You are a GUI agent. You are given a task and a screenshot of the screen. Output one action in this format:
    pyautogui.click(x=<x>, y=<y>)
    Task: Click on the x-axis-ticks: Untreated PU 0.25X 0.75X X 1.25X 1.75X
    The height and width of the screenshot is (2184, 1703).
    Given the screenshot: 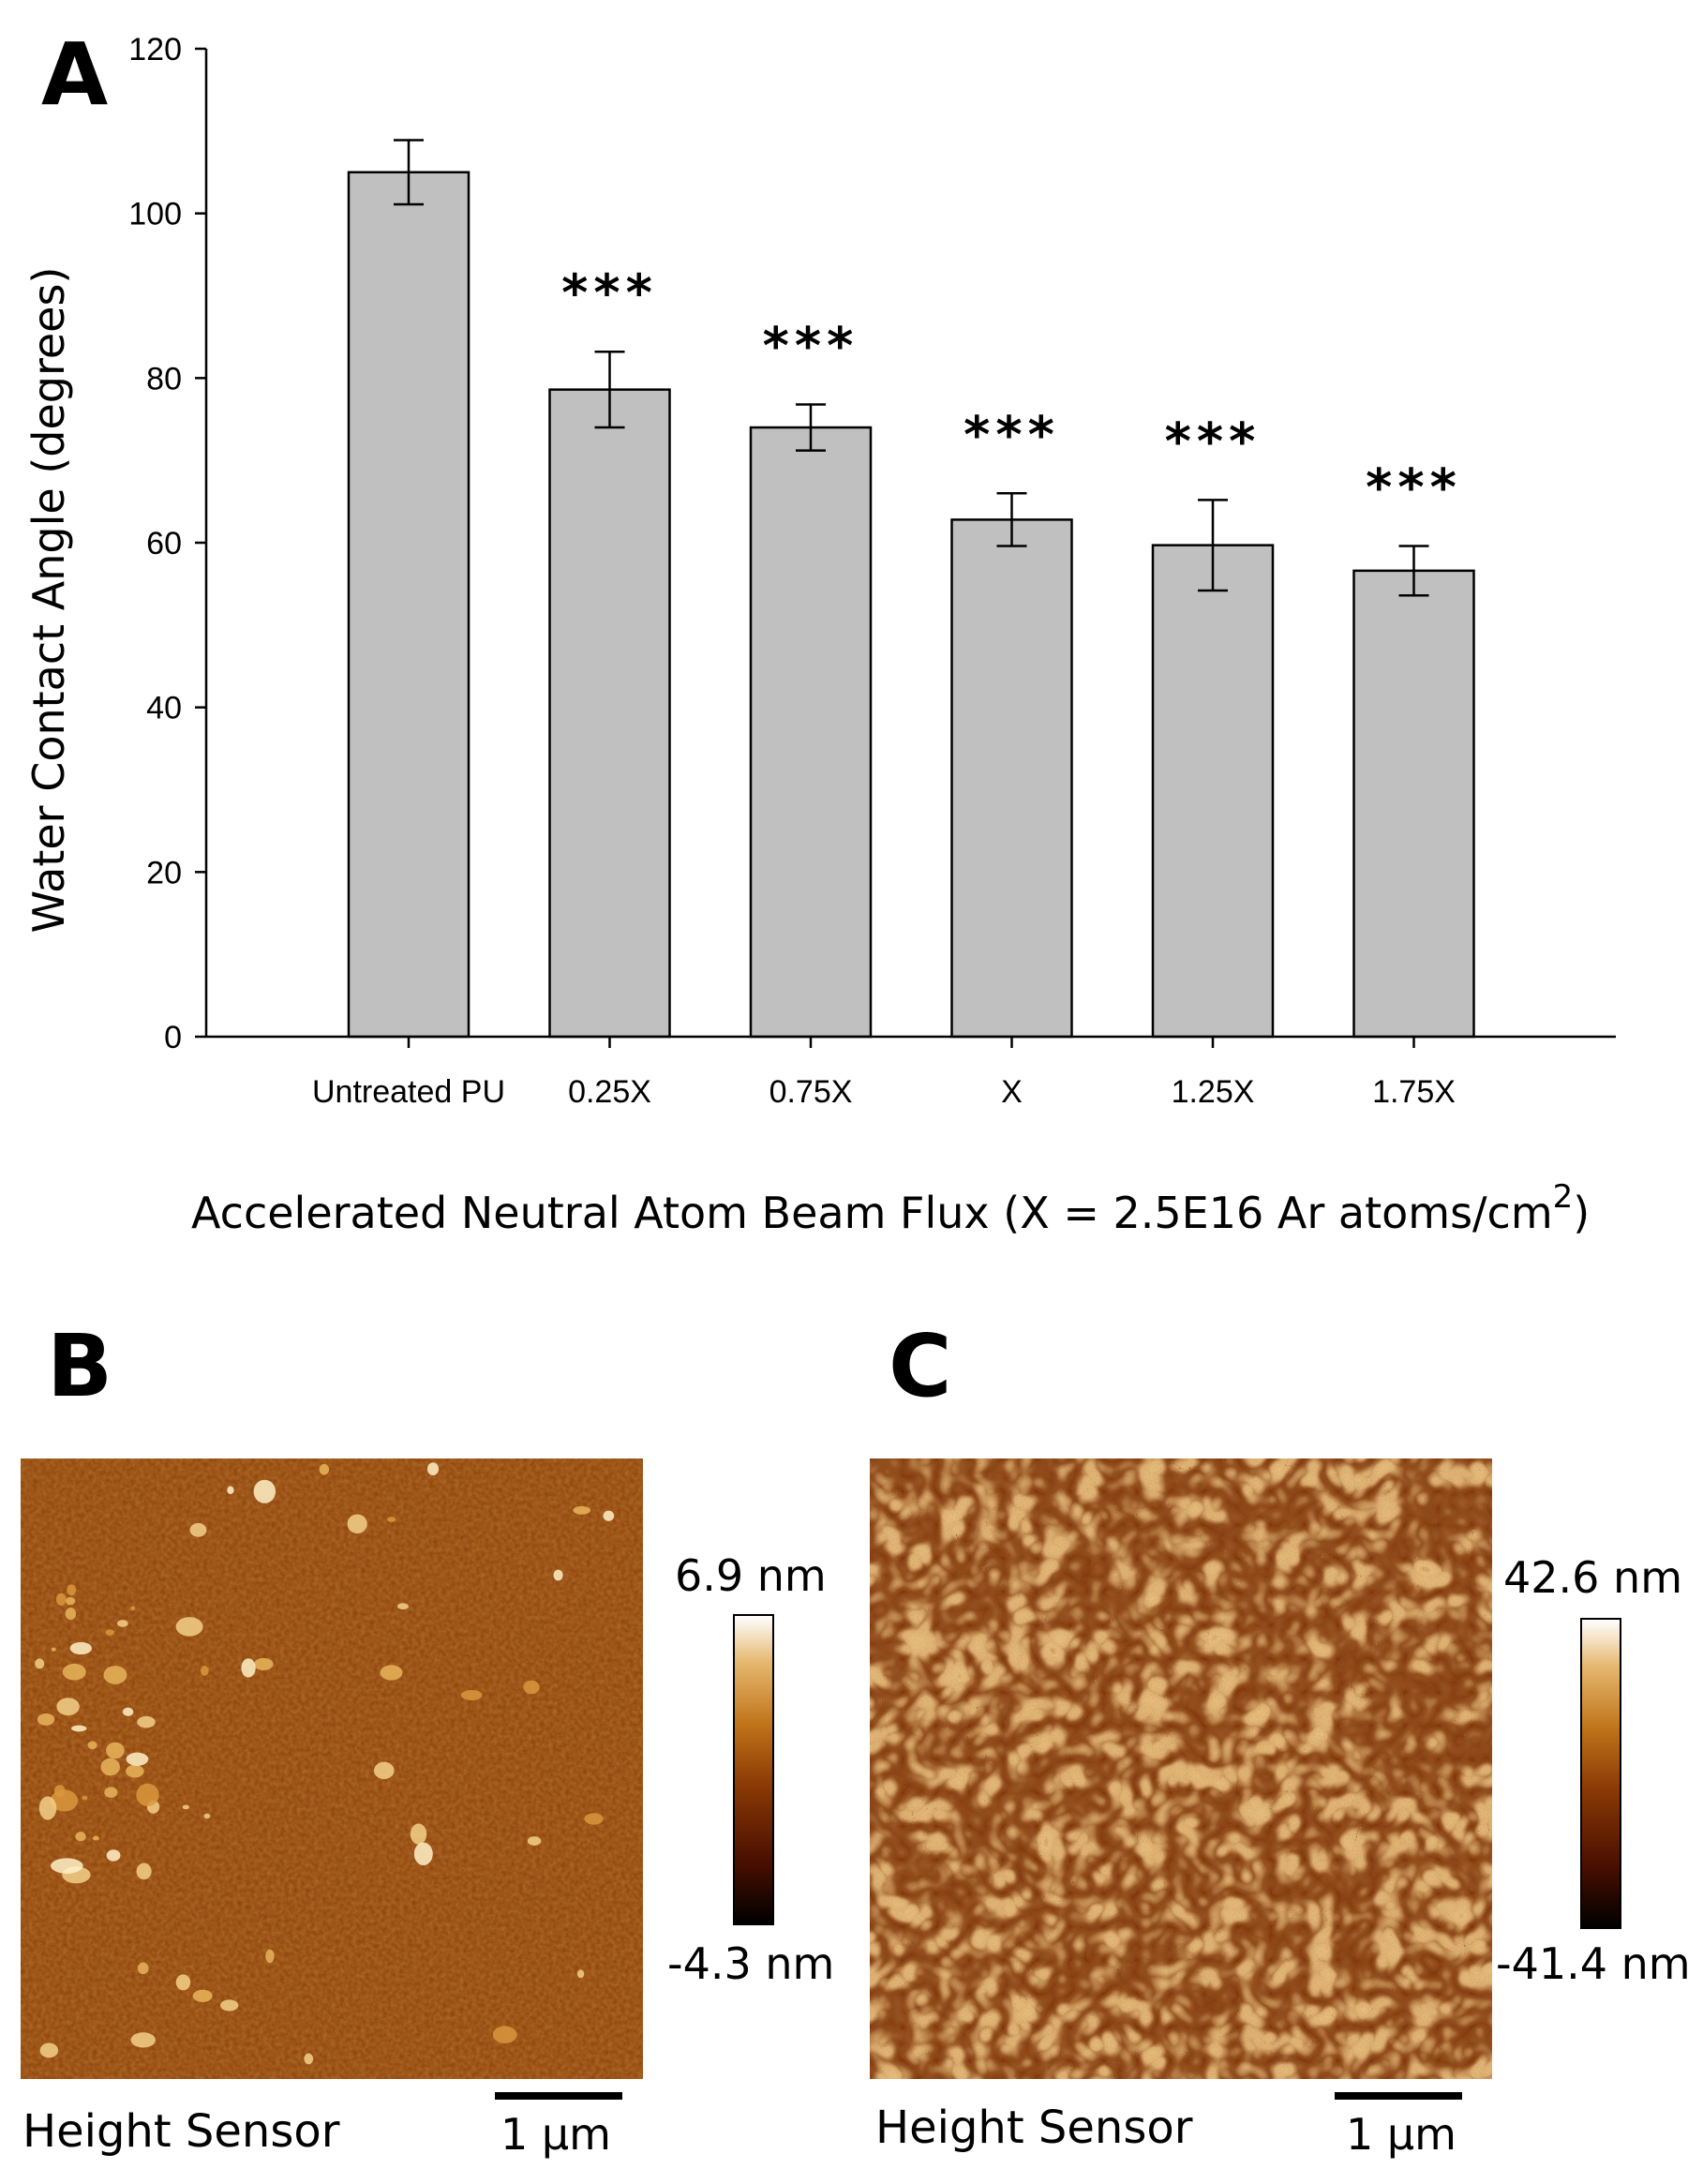 What is the action you would take?
    pyautogui.click(x=884, y=1073)
    